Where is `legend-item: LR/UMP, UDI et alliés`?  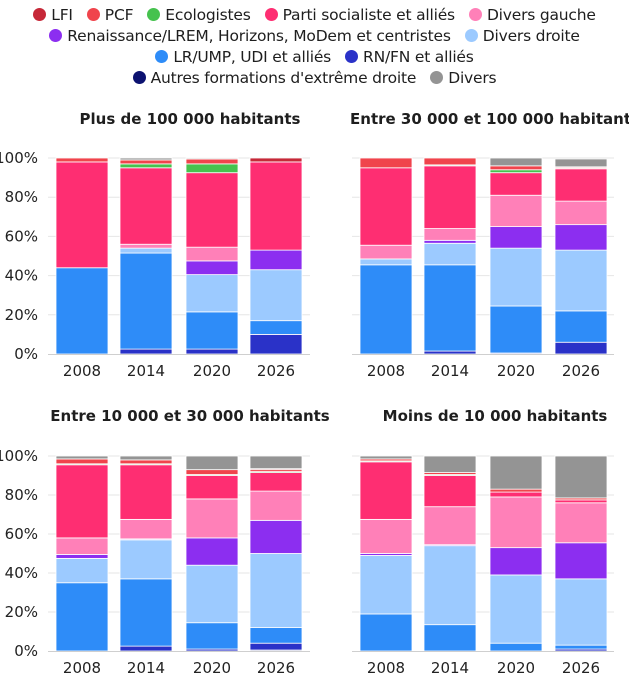
legend-item: LR/UMP, UDI et alliés is located at coordinates (243, 57).